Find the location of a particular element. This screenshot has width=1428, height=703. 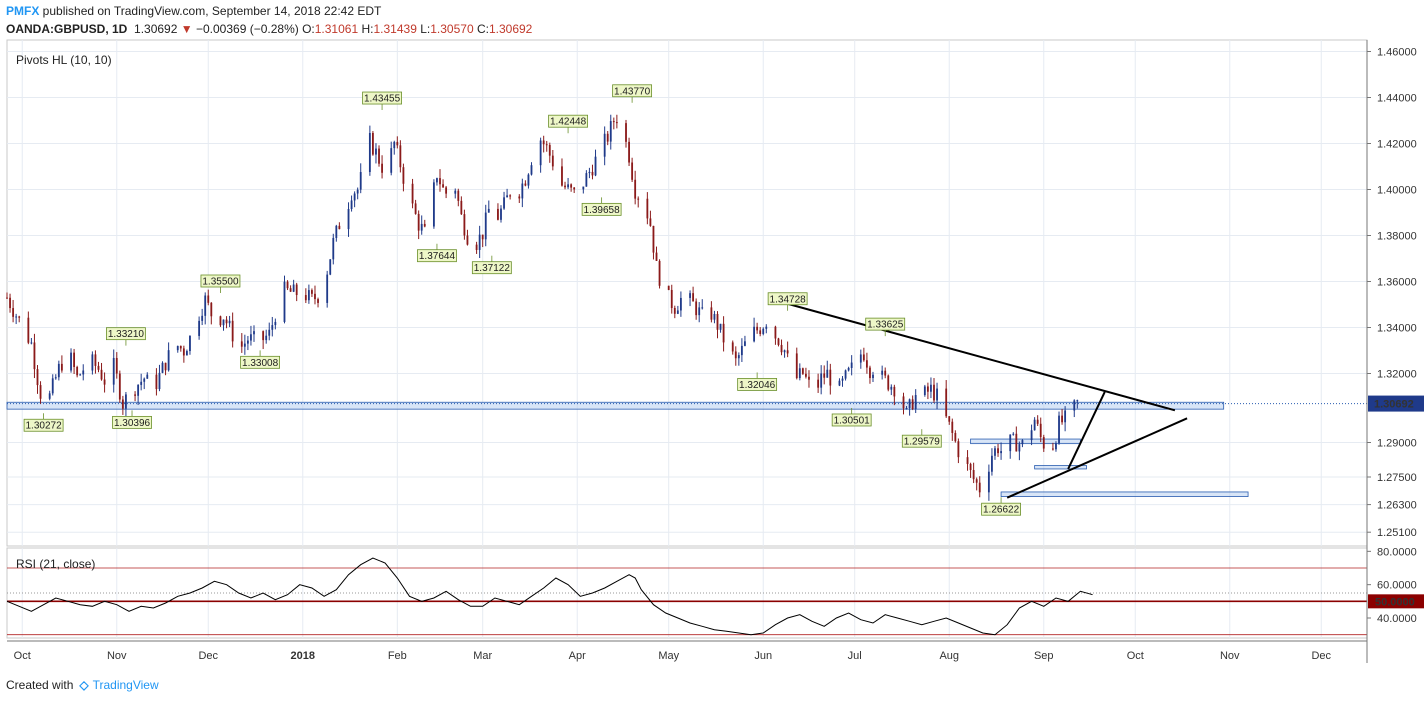

price-tick-label: 1.34000 is located at coordinates (1397, 329).